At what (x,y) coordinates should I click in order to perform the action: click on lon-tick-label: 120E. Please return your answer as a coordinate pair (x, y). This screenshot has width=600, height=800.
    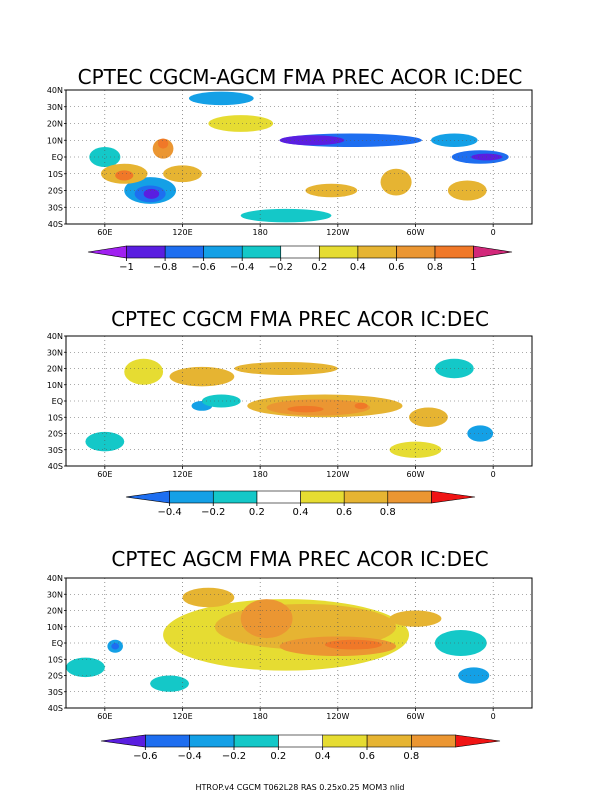
    Looking at the image, I should click on (182, 716).